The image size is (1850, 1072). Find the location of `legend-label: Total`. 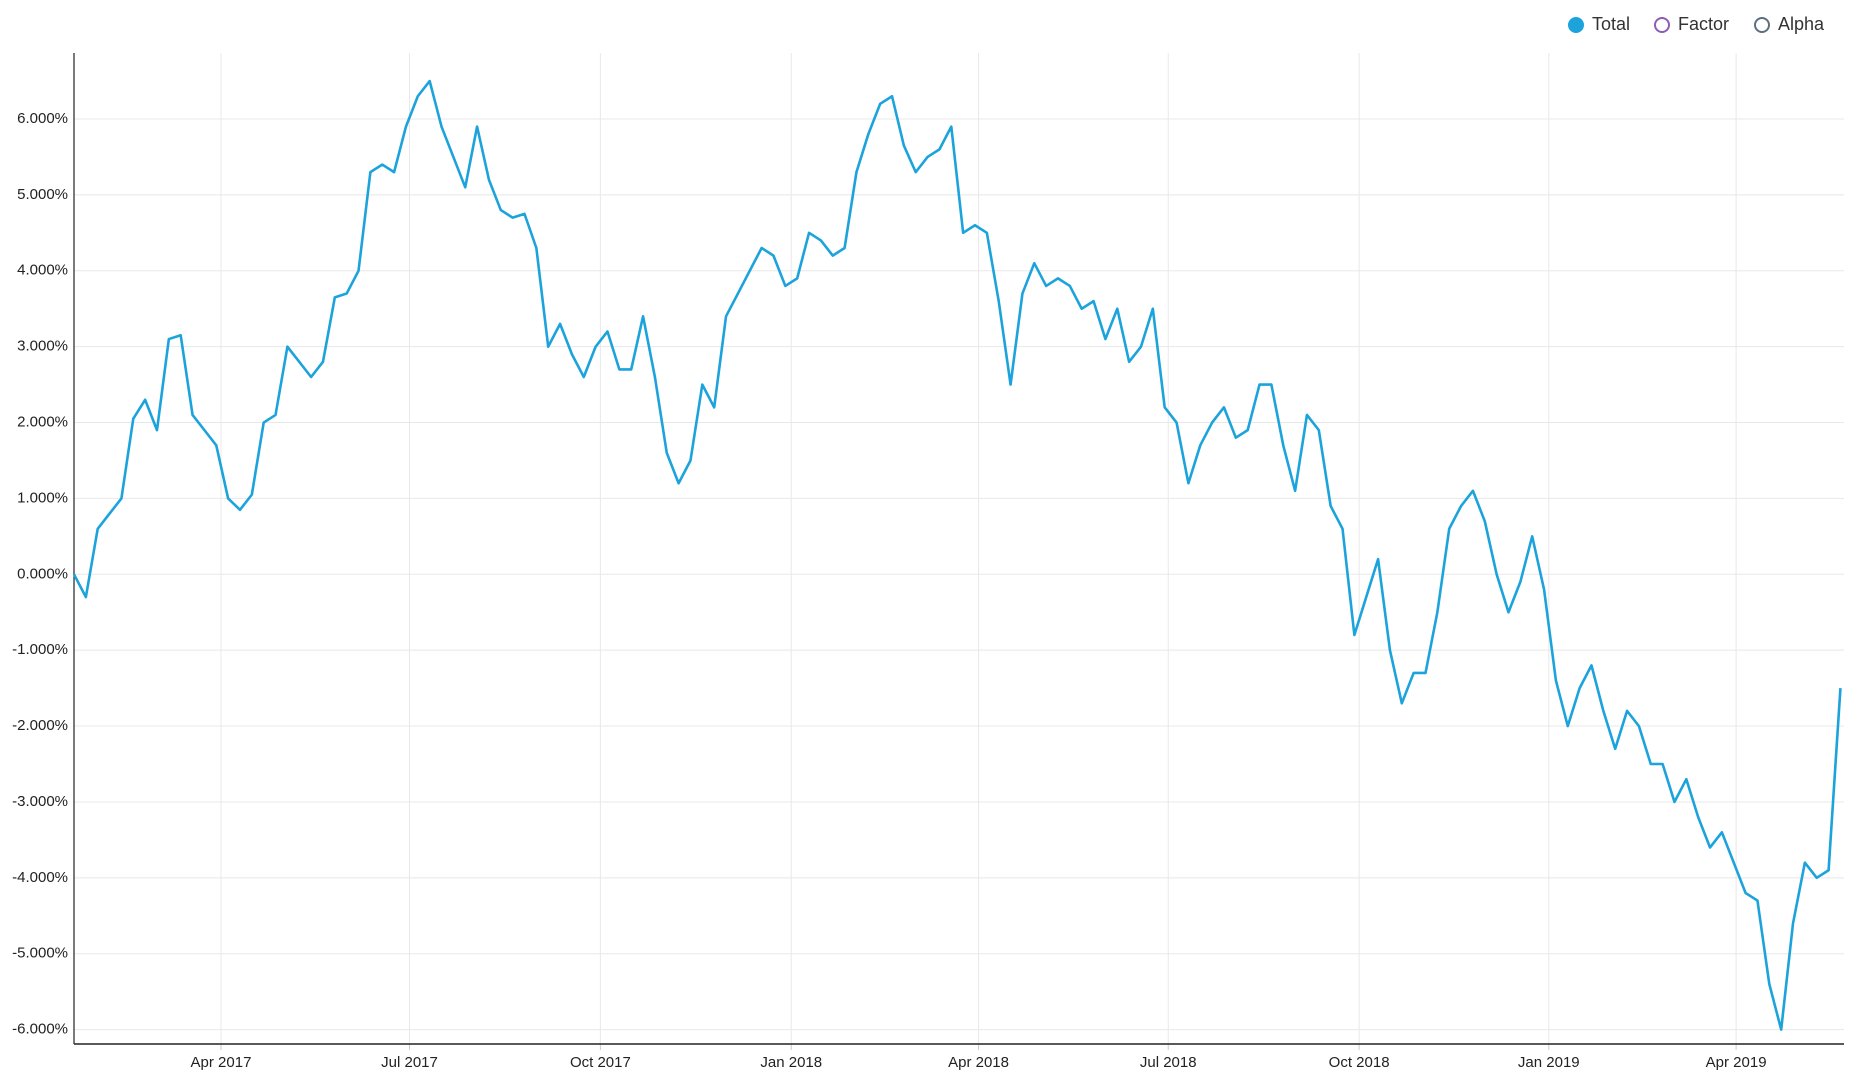

legend-label: Total is located at coordinates (1611, 24).